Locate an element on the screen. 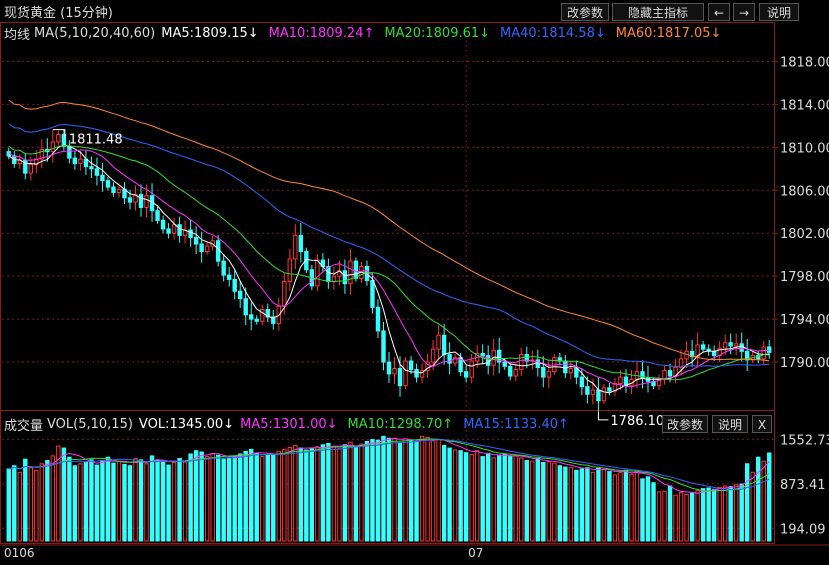  volume-tick-label: 1552.73 is located at coordinates (804, 440).